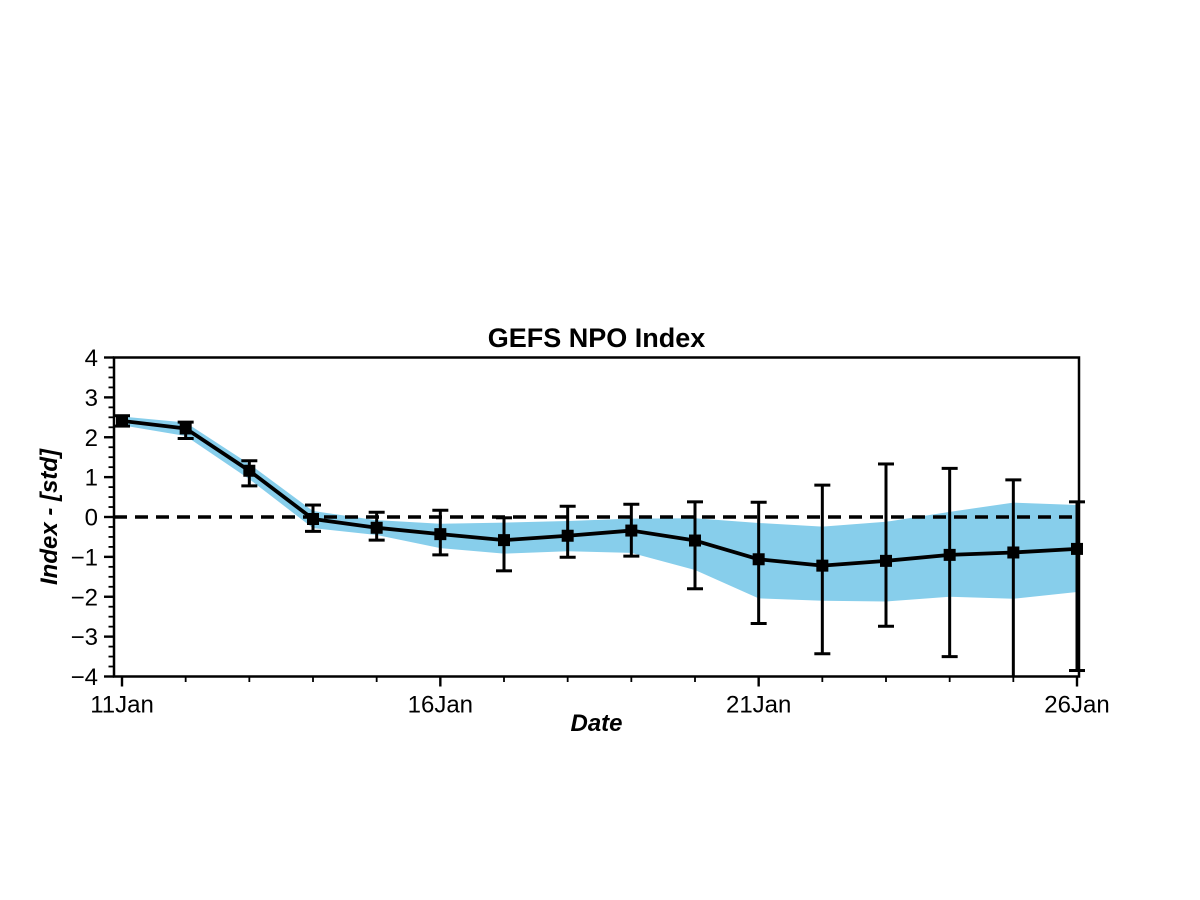  Describe the element at coordinates (600, 697) in the screenshot. I see `x-axis-ticks: 11Jan 16Jan 21Jan 26Jan` at that location.